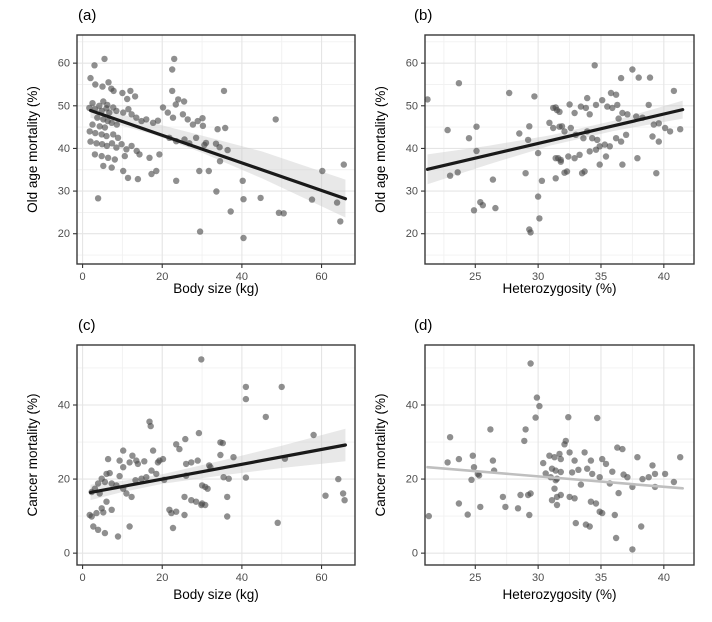 This screenshot has width=712, height=622. Describe the element at coordinates (87, 325) in the screenshot. I see `panel-label-c: (c)` at that location.